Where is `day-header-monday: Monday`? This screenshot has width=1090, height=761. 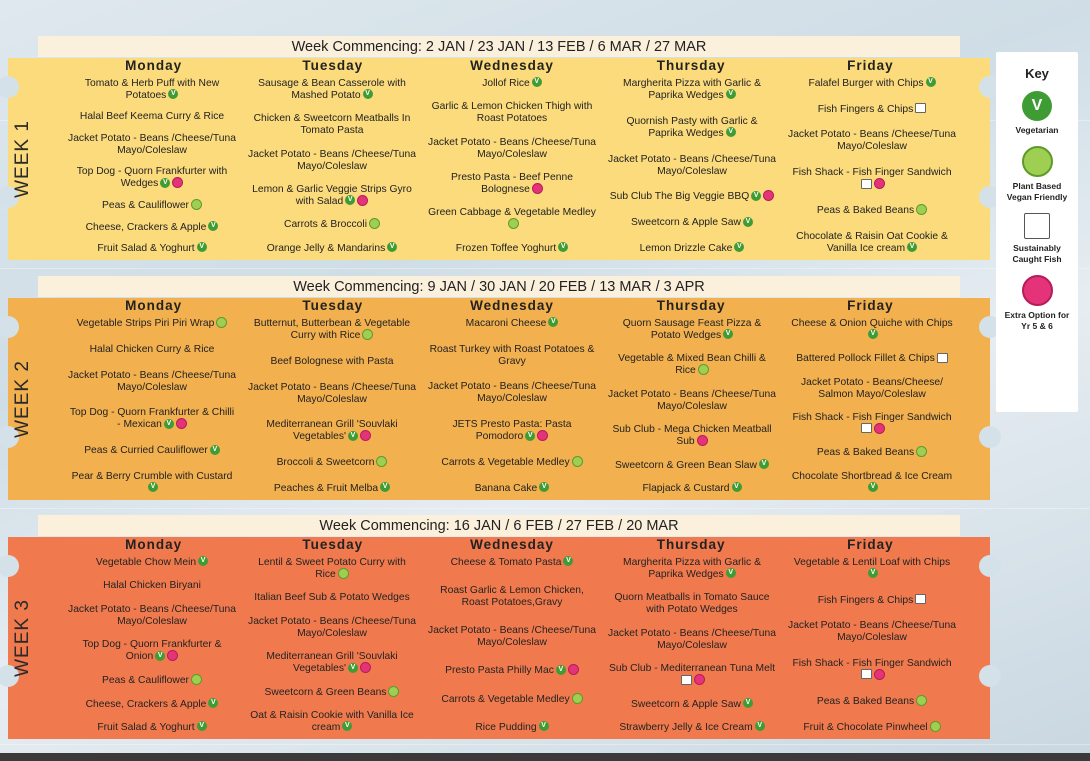
day-header-monday: Monday is located at coordinates (154, 544).